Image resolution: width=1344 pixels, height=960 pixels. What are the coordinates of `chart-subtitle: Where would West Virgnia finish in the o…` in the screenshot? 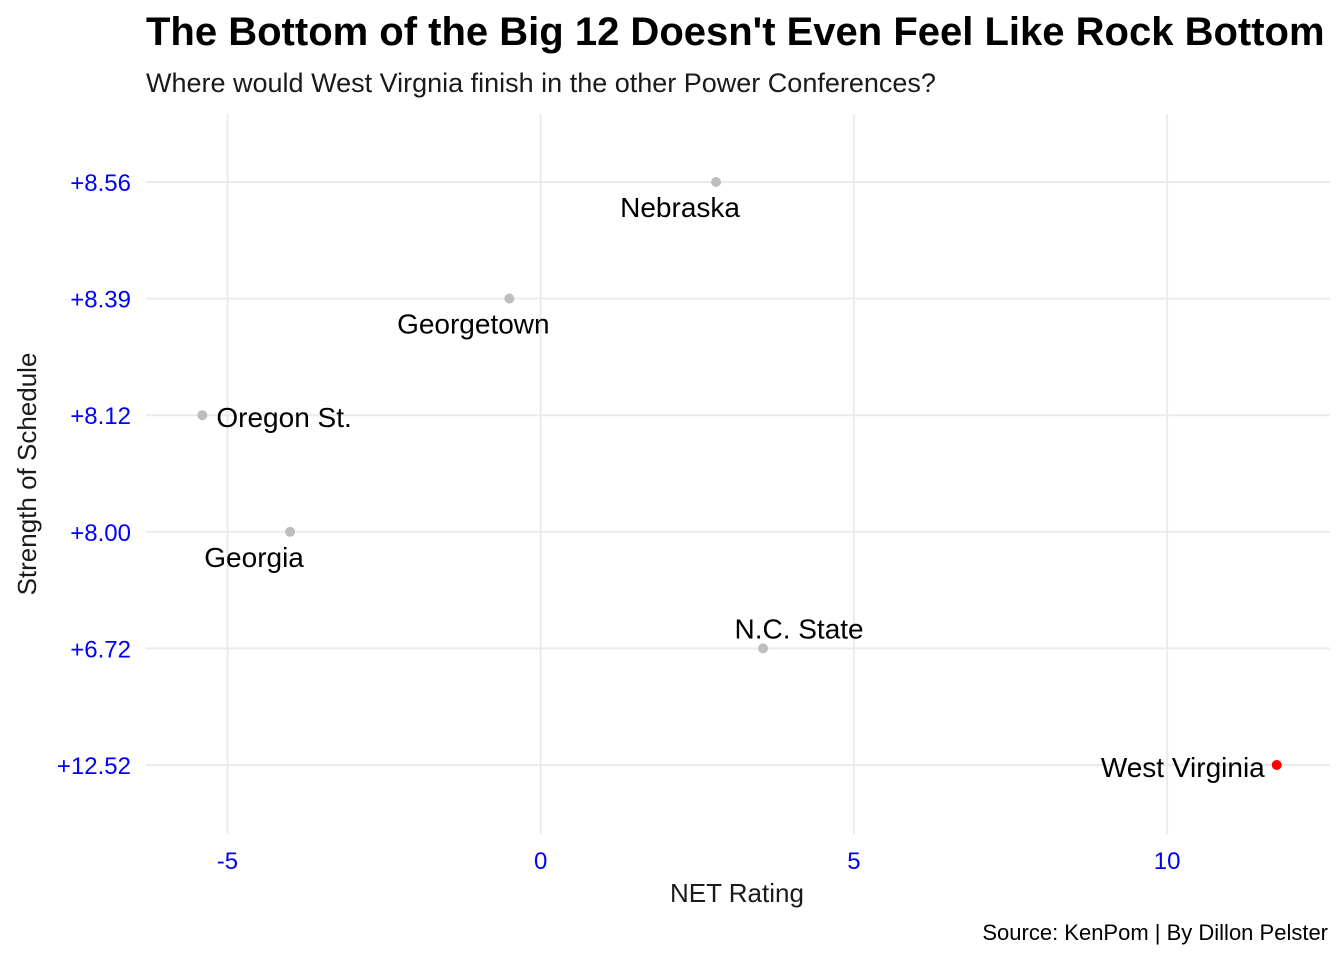 It's located at (541, 83).